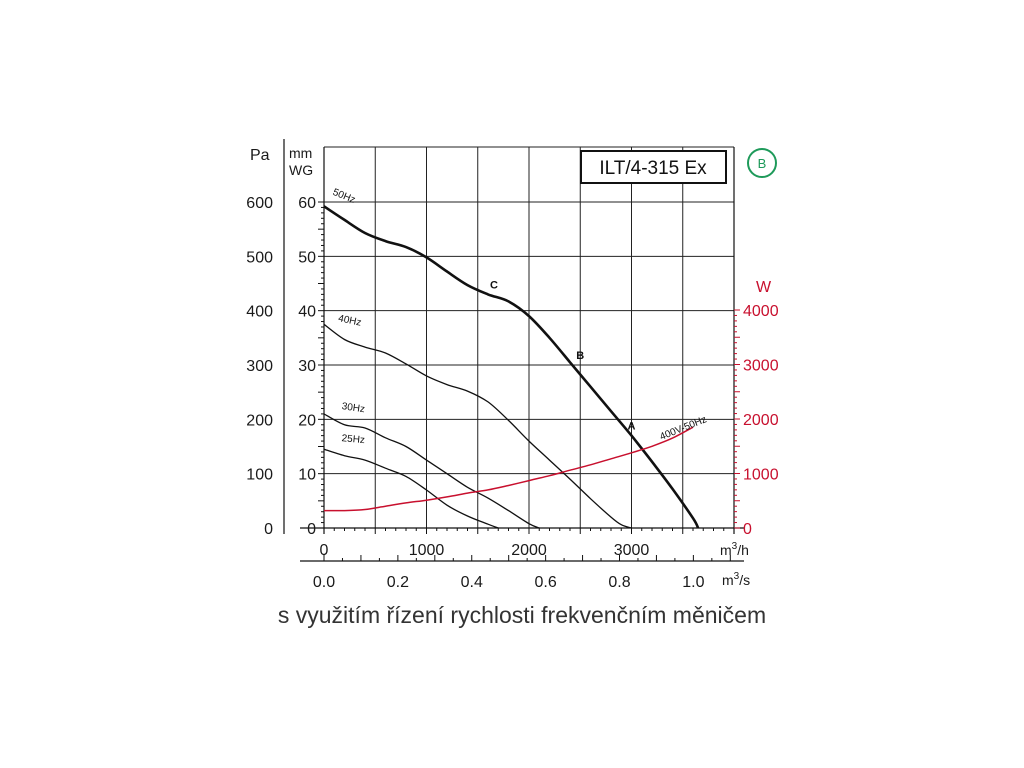  What do you see at coordinates (259, 420) in the screenshot?
I see `tick-label-pa: 200` at bounding box center [259, 420].